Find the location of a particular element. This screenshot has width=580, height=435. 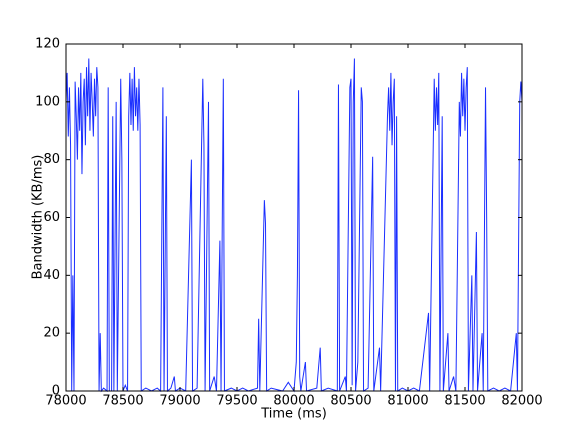

y-tick-label: 100 is located at coordinates (47, 101).